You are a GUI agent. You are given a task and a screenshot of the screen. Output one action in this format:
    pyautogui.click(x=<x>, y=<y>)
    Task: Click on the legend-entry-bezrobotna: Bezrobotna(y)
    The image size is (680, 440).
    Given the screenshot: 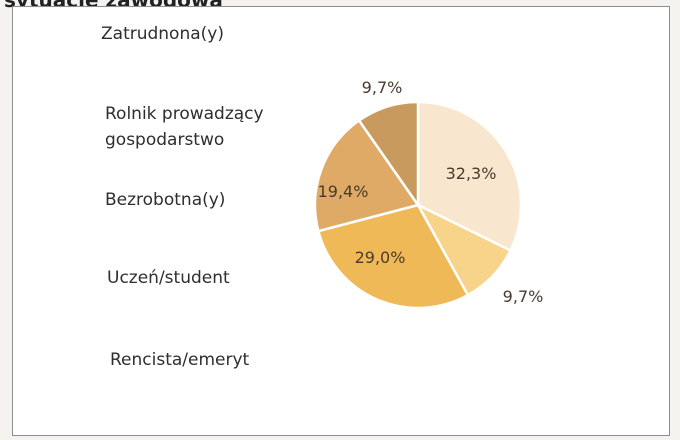 What is the action you would take?
    pyautogui.click(x=165, y=200)
    